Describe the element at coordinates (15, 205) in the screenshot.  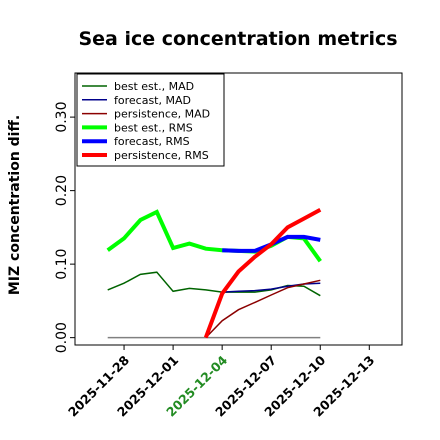
I see `y-axis-label: MIZ concentration diff.` at that location.